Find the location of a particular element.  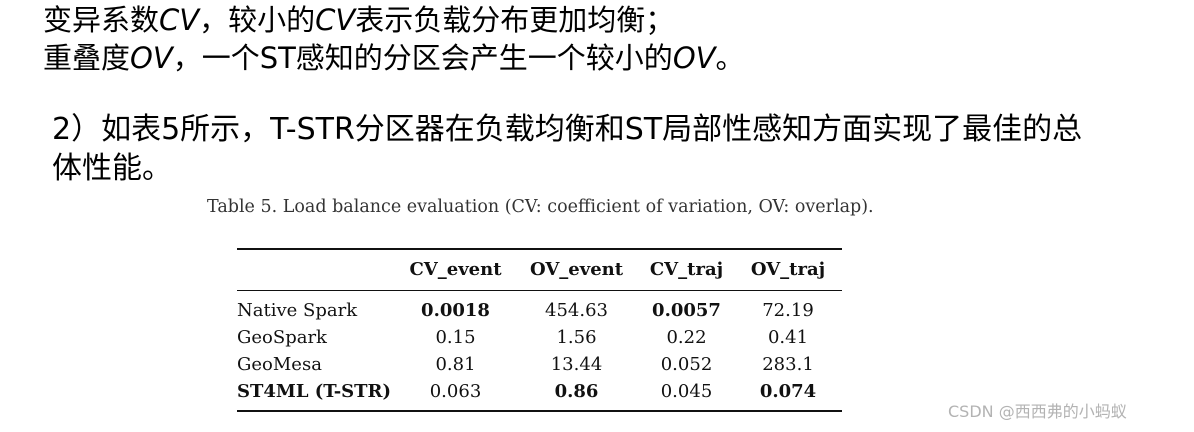

table-cell: 0.052 is located at coordinates (686, 364).